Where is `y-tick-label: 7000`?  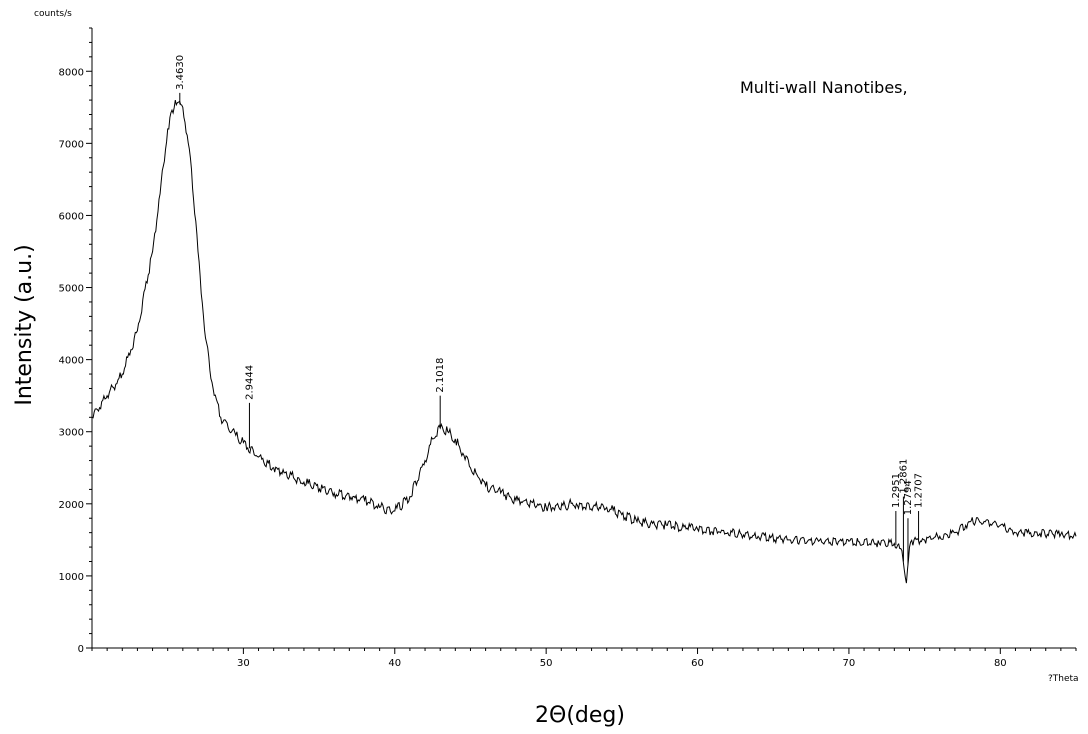
y-tick-label: 7000 is located at coordinates (71, 144).